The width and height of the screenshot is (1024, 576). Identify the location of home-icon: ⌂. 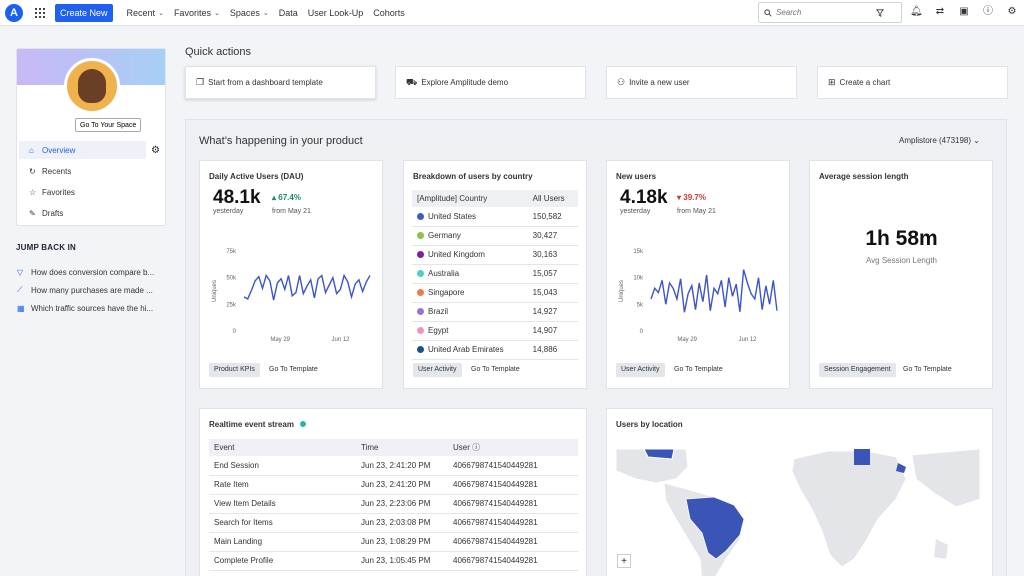
(31, 150).